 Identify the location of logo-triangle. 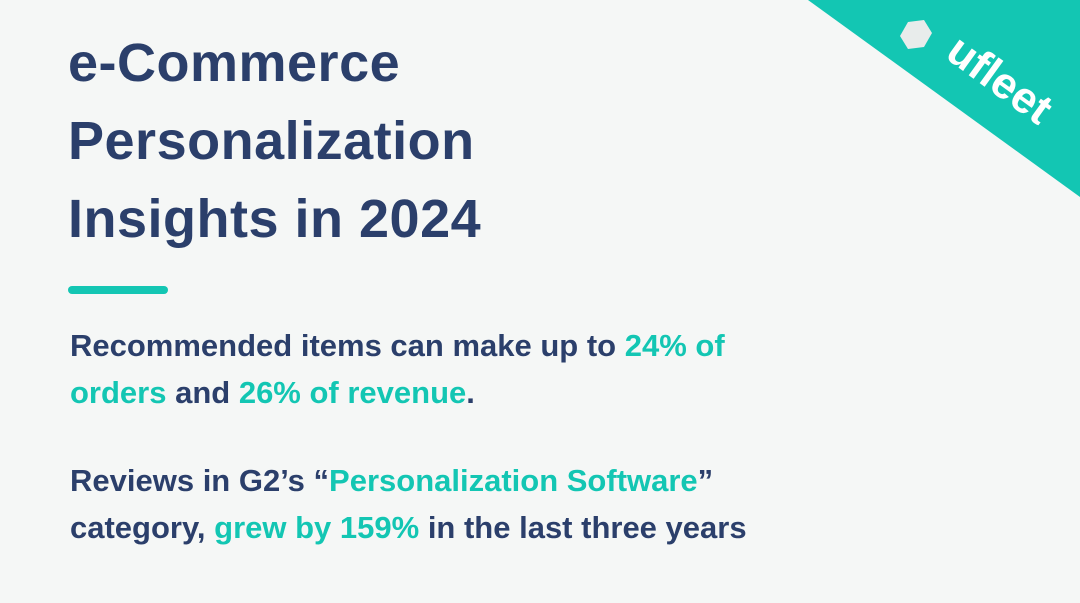
(944, 98).